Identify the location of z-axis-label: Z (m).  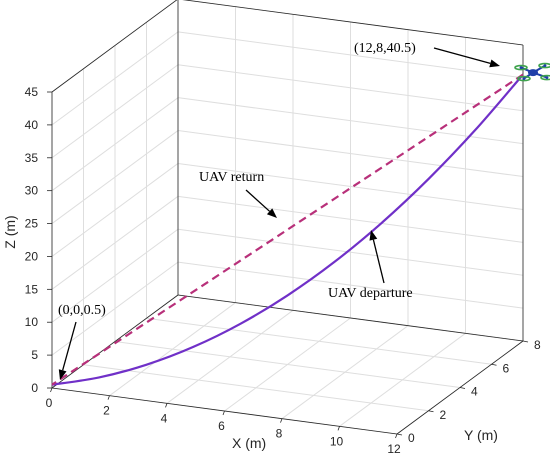
(10, 231).